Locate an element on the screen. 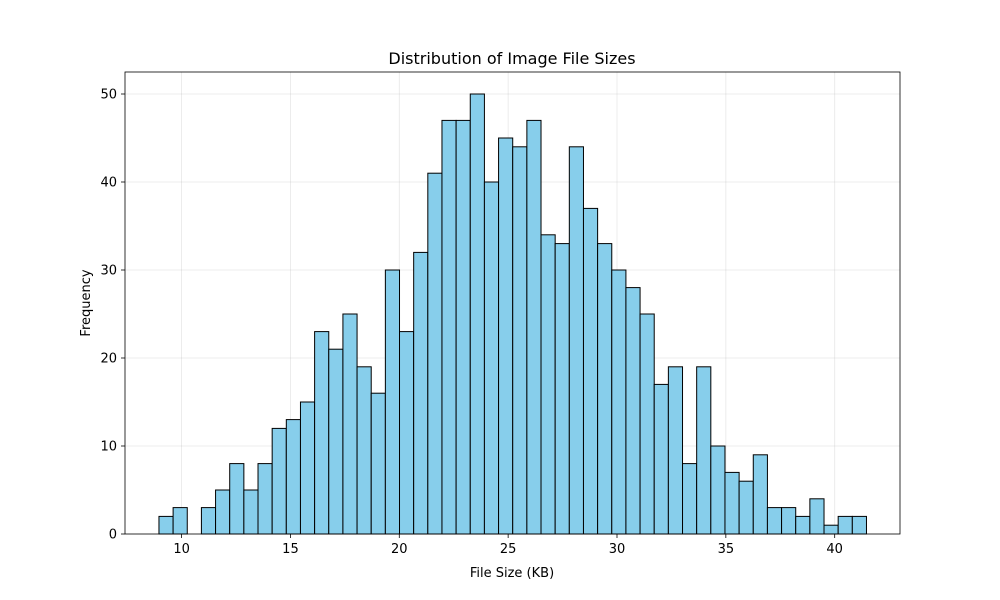 This screenshot has height=600, width=1000. chart-title: Distribution of Image File Sizes is located at coordinates (511, 58).